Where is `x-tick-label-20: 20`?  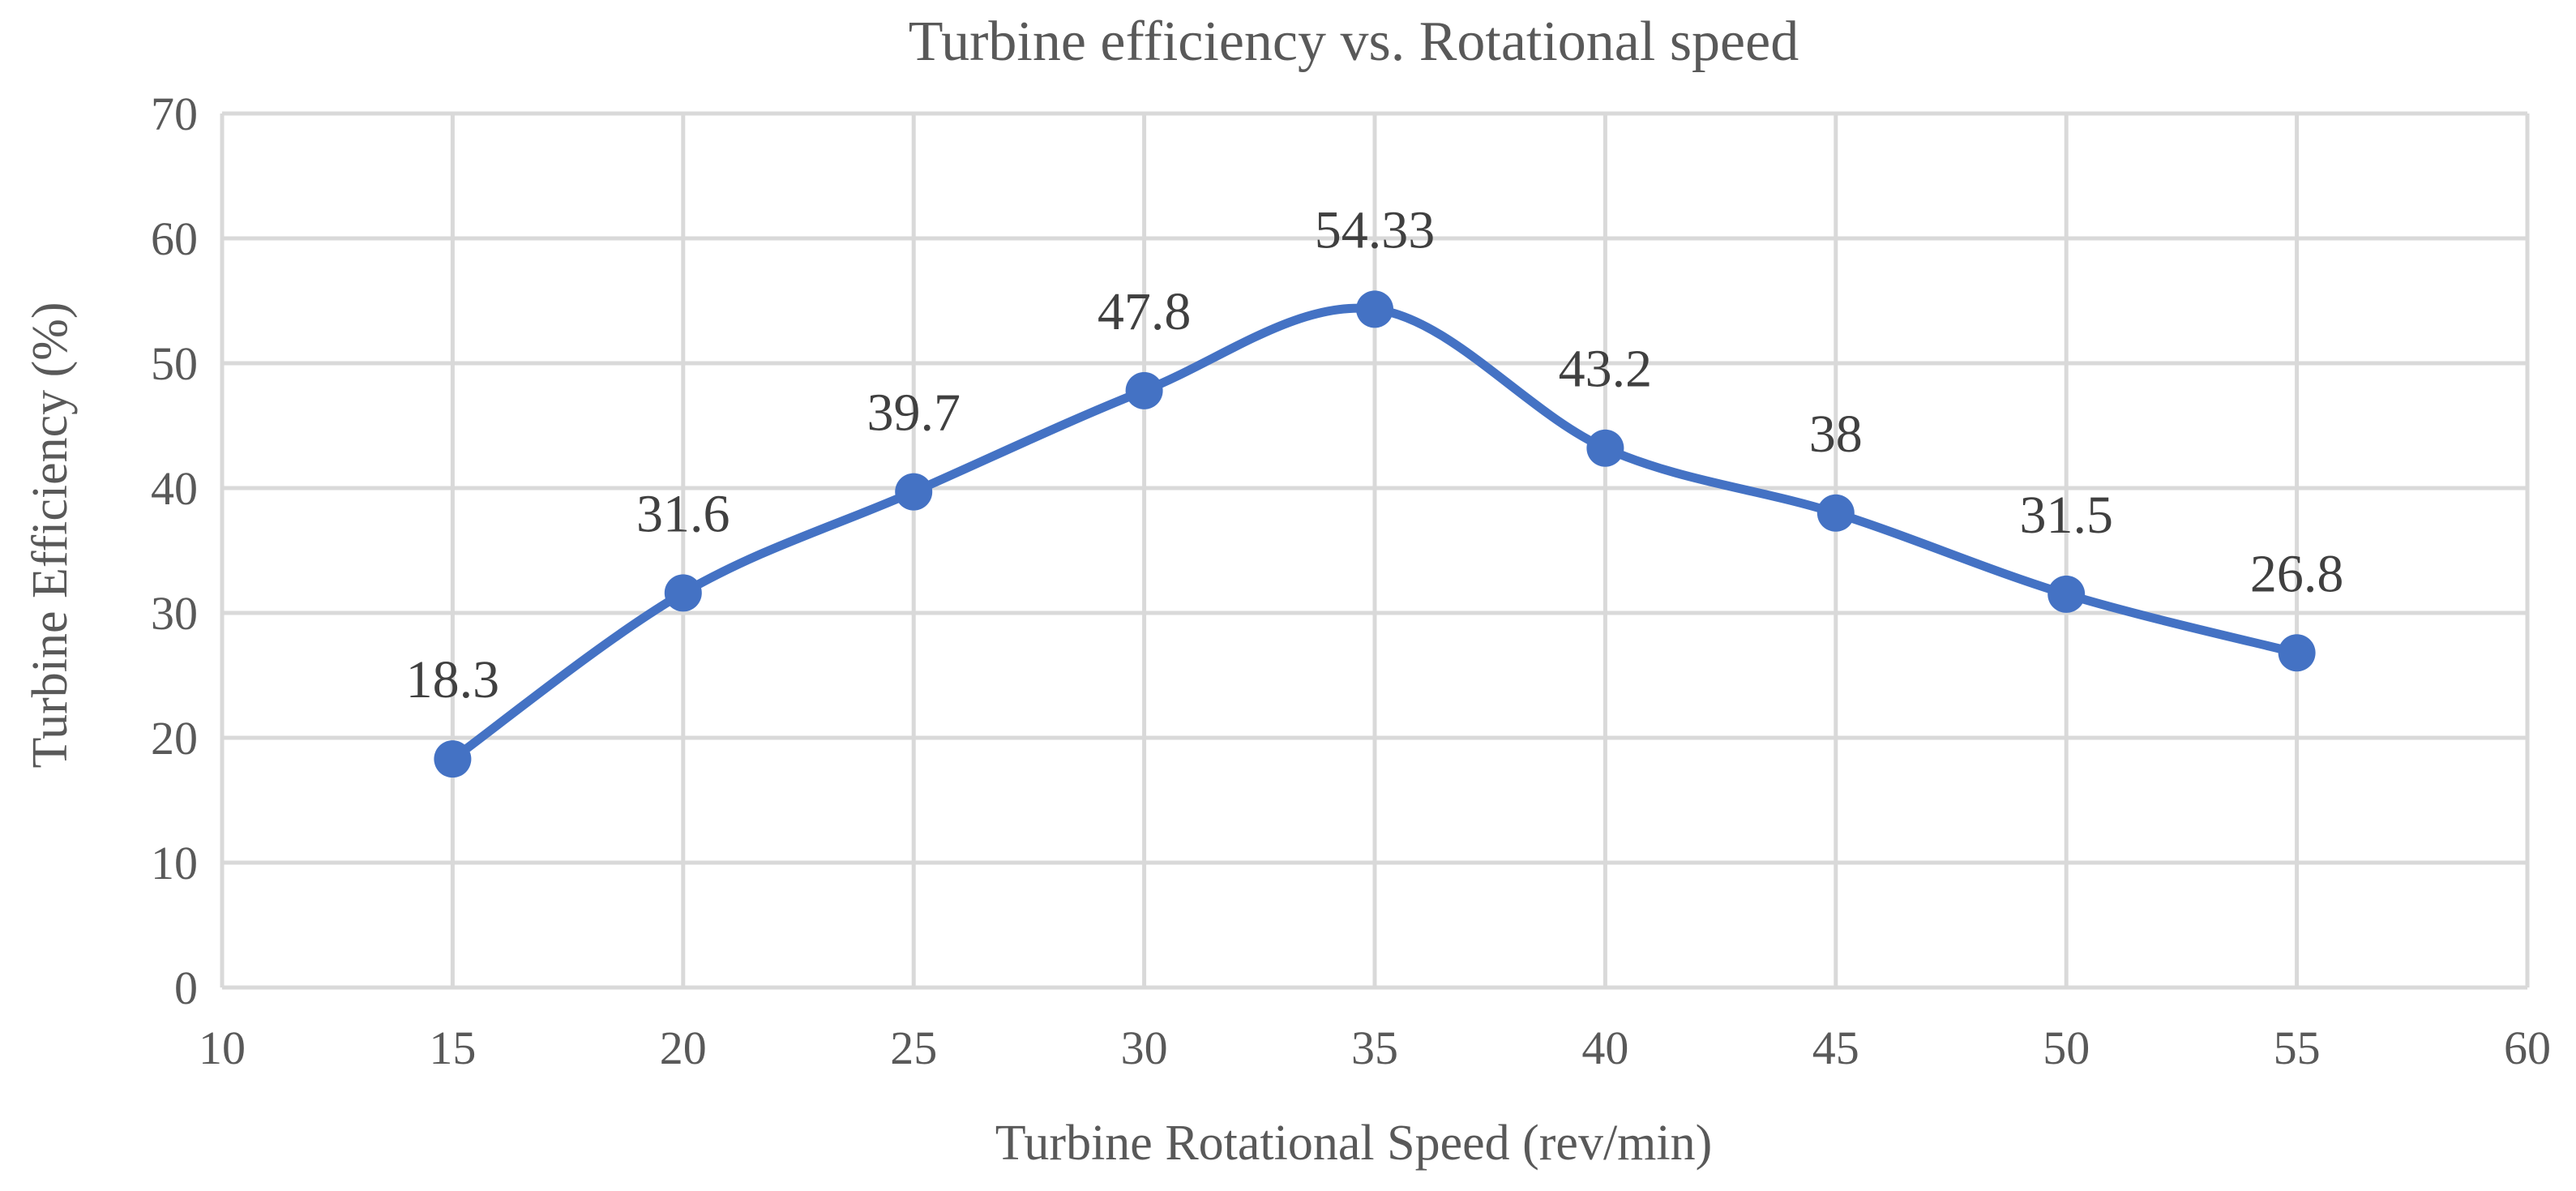 x-tick-label-20: 20 is located at coordinates (683, 1048).